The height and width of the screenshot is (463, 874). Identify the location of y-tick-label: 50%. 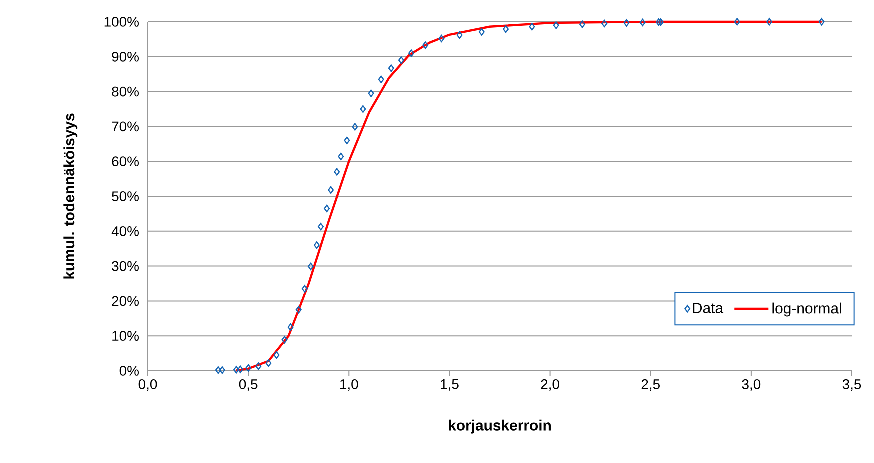
(125, 197).